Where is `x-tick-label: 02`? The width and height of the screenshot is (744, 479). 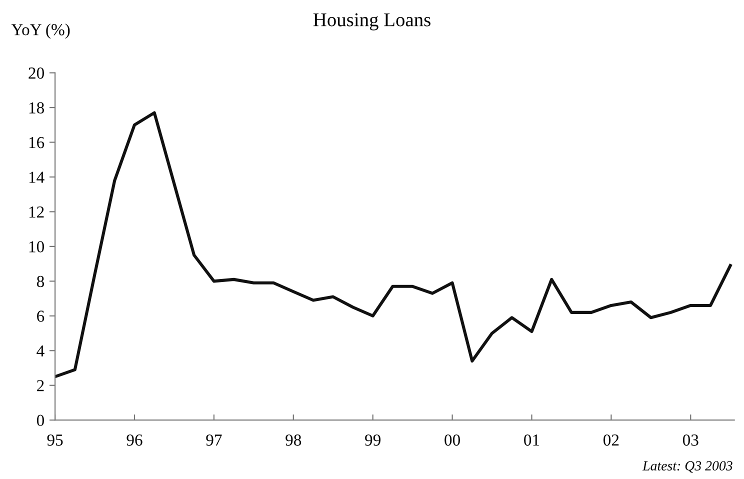
x-tick-label: 02 is located at coordinates (611, 440).